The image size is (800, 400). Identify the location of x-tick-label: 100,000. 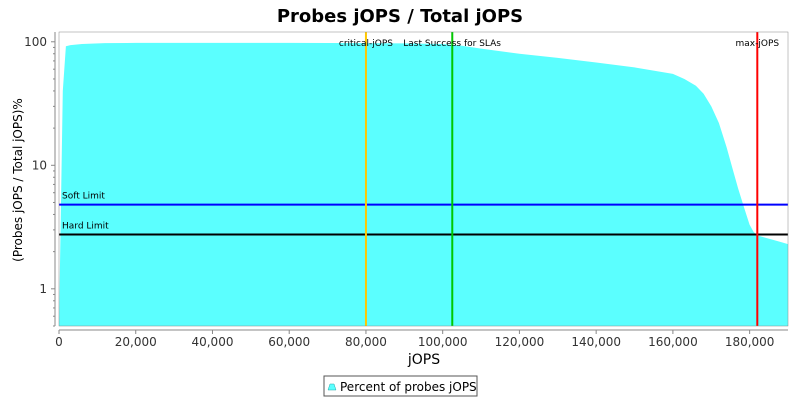
(443, 342).